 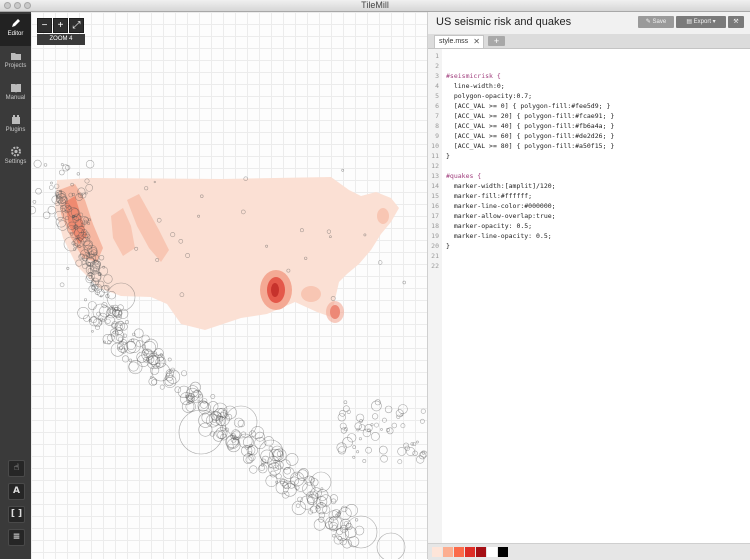 What do you see at coordinates (437, 96) in the screenshot?
I see `line-number: 5` at bounding box center [437, 96].